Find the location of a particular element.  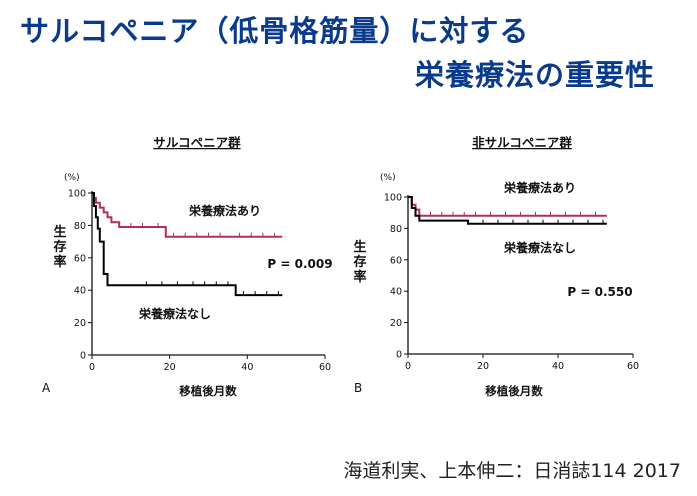

p-value-label: P = 0.009 is located at coordinates (299, 264).